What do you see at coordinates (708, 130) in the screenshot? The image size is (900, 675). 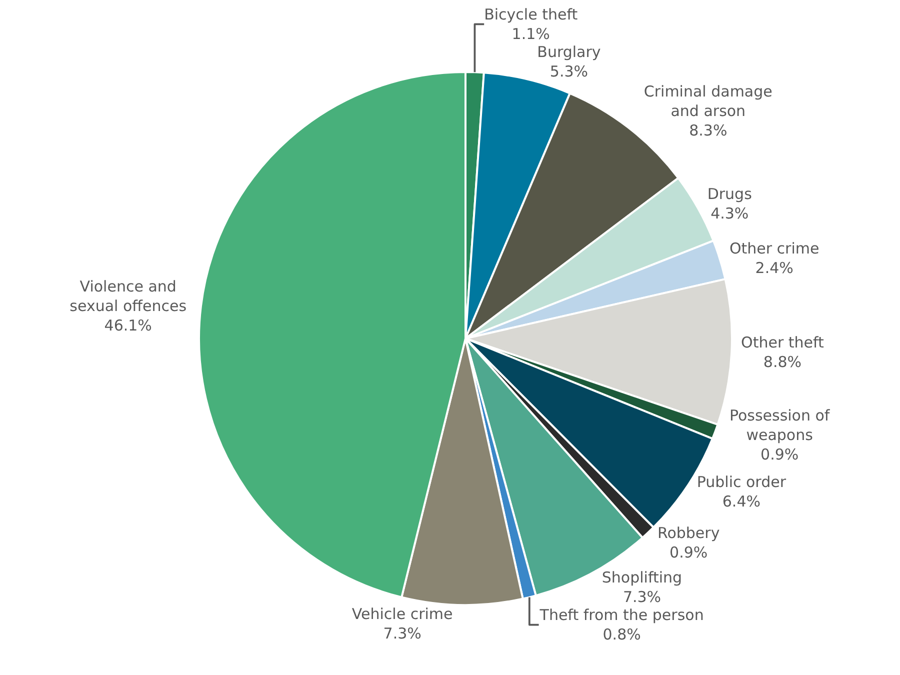 I see `data-label: 8.3%` at bounding box center [708, 130].